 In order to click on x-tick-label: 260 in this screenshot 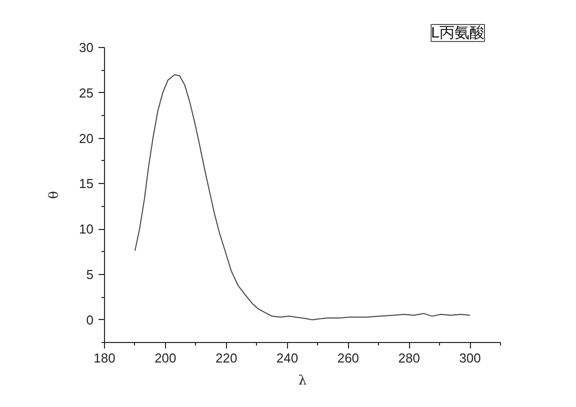, I will do `click(348, 358)`.